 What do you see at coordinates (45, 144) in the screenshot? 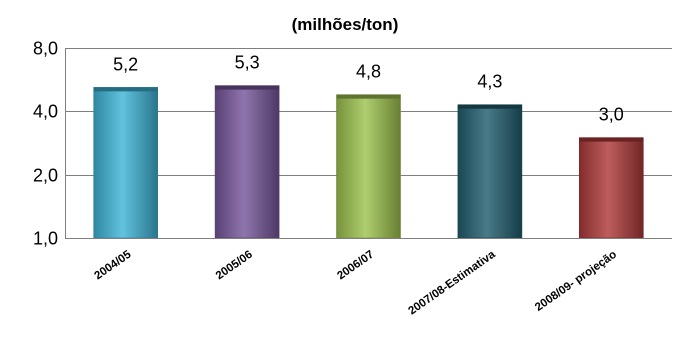
I see `y-axis-tick-labels: 1,0 2,0 4,0 8,0` at bounding box center [45, 144].